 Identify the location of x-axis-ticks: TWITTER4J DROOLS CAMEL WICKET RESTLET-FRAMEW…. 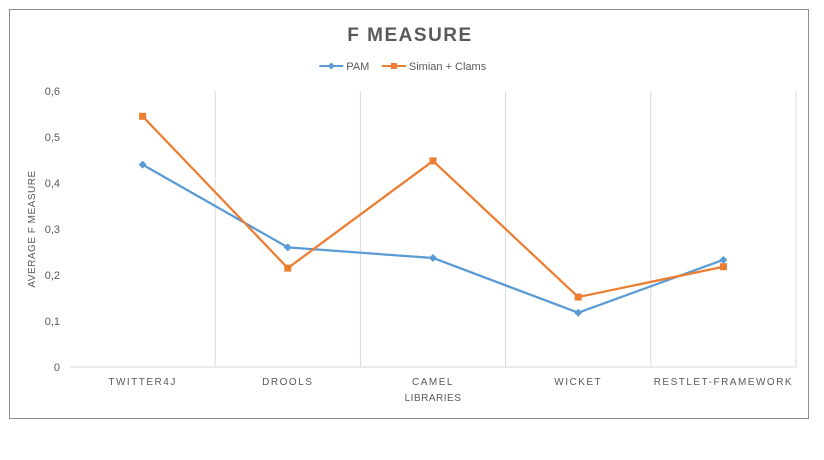
(450, 382).